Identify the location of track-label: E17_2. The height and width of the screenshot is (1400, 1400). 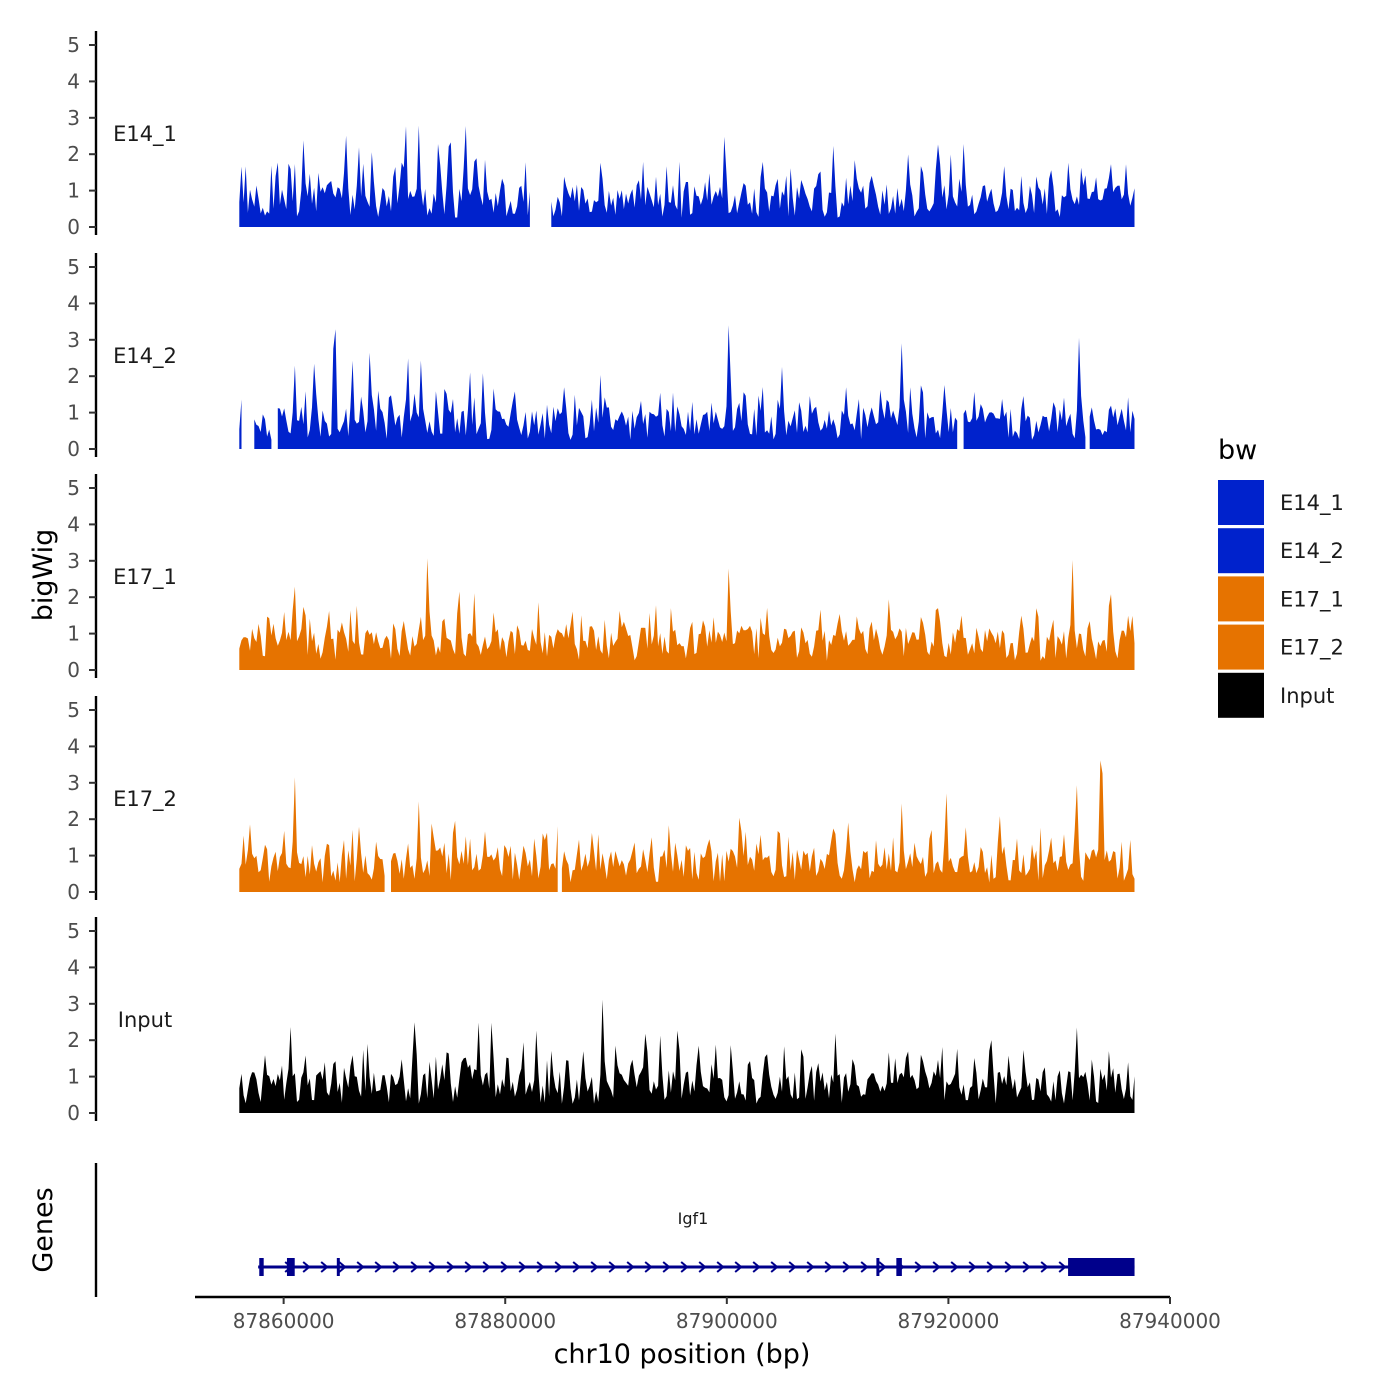
(145, 799).